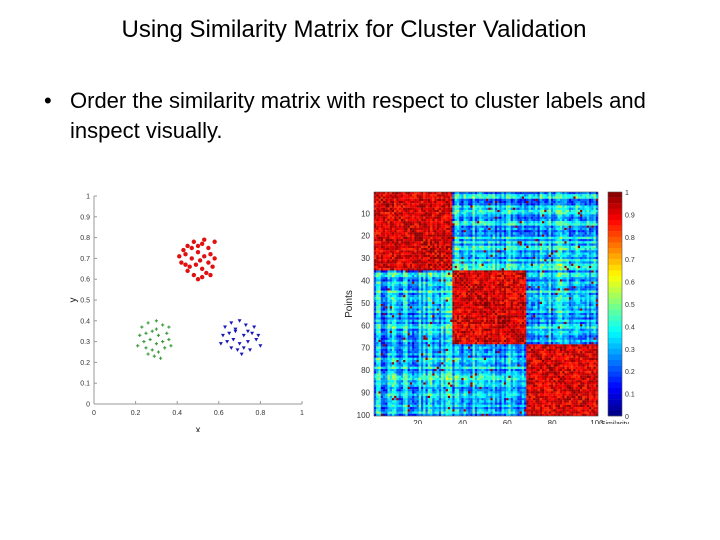  What do you see at coordinates (171, 346) in the screenshot?
I see `scatter-point-green` at bounding box center [171, 346].